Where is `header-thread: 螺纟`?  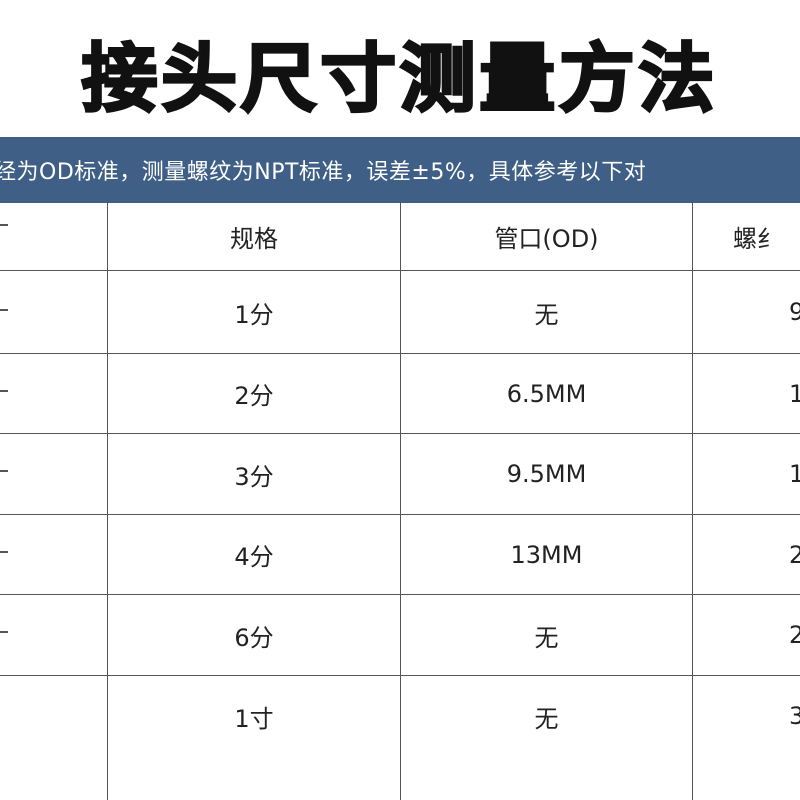
header-thread: 螺纟 is located at coordinates (757, 239).